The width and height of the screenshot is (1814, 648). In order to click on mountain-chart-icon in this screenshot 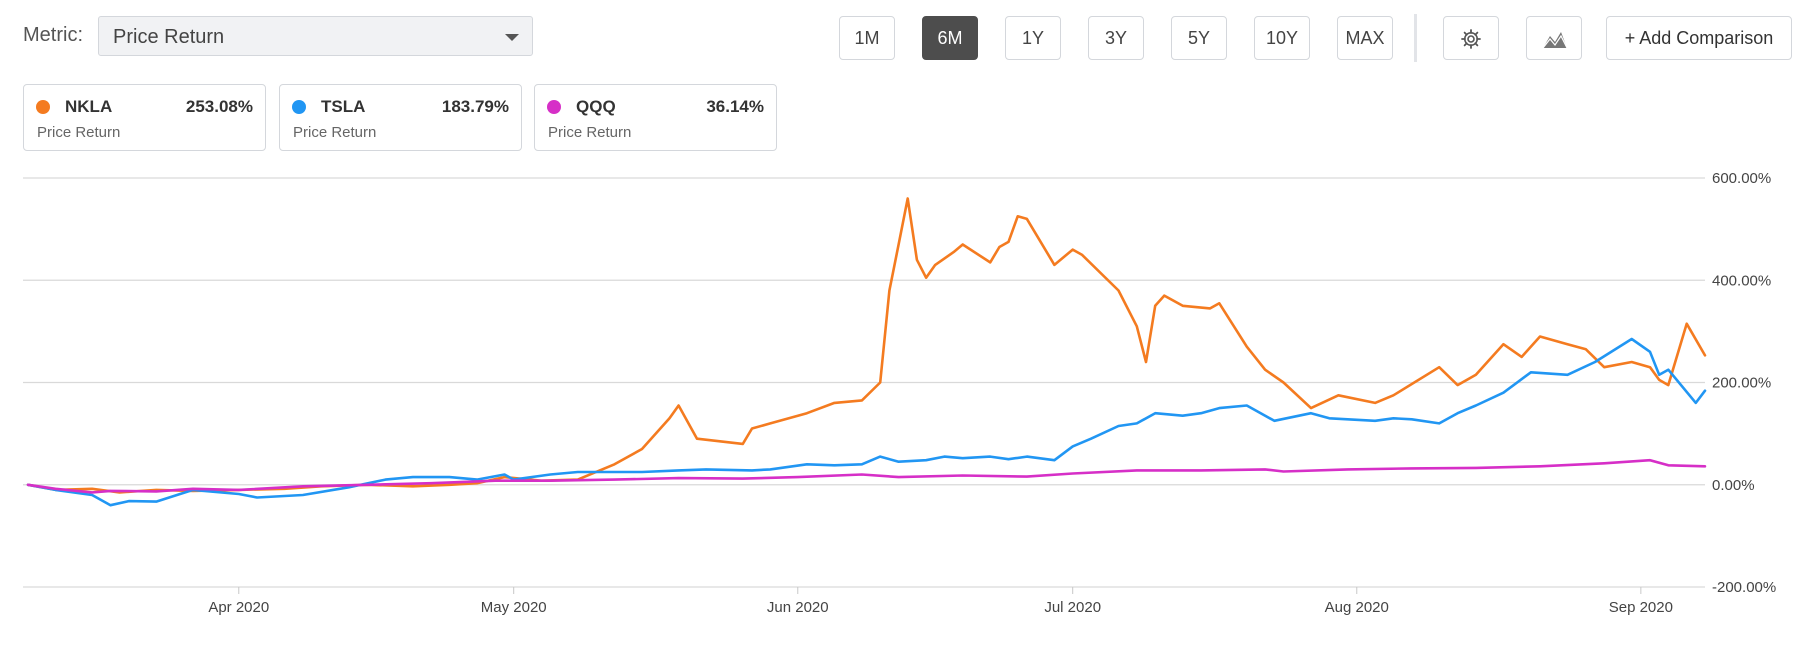, I will do `click(1555, 40)`.